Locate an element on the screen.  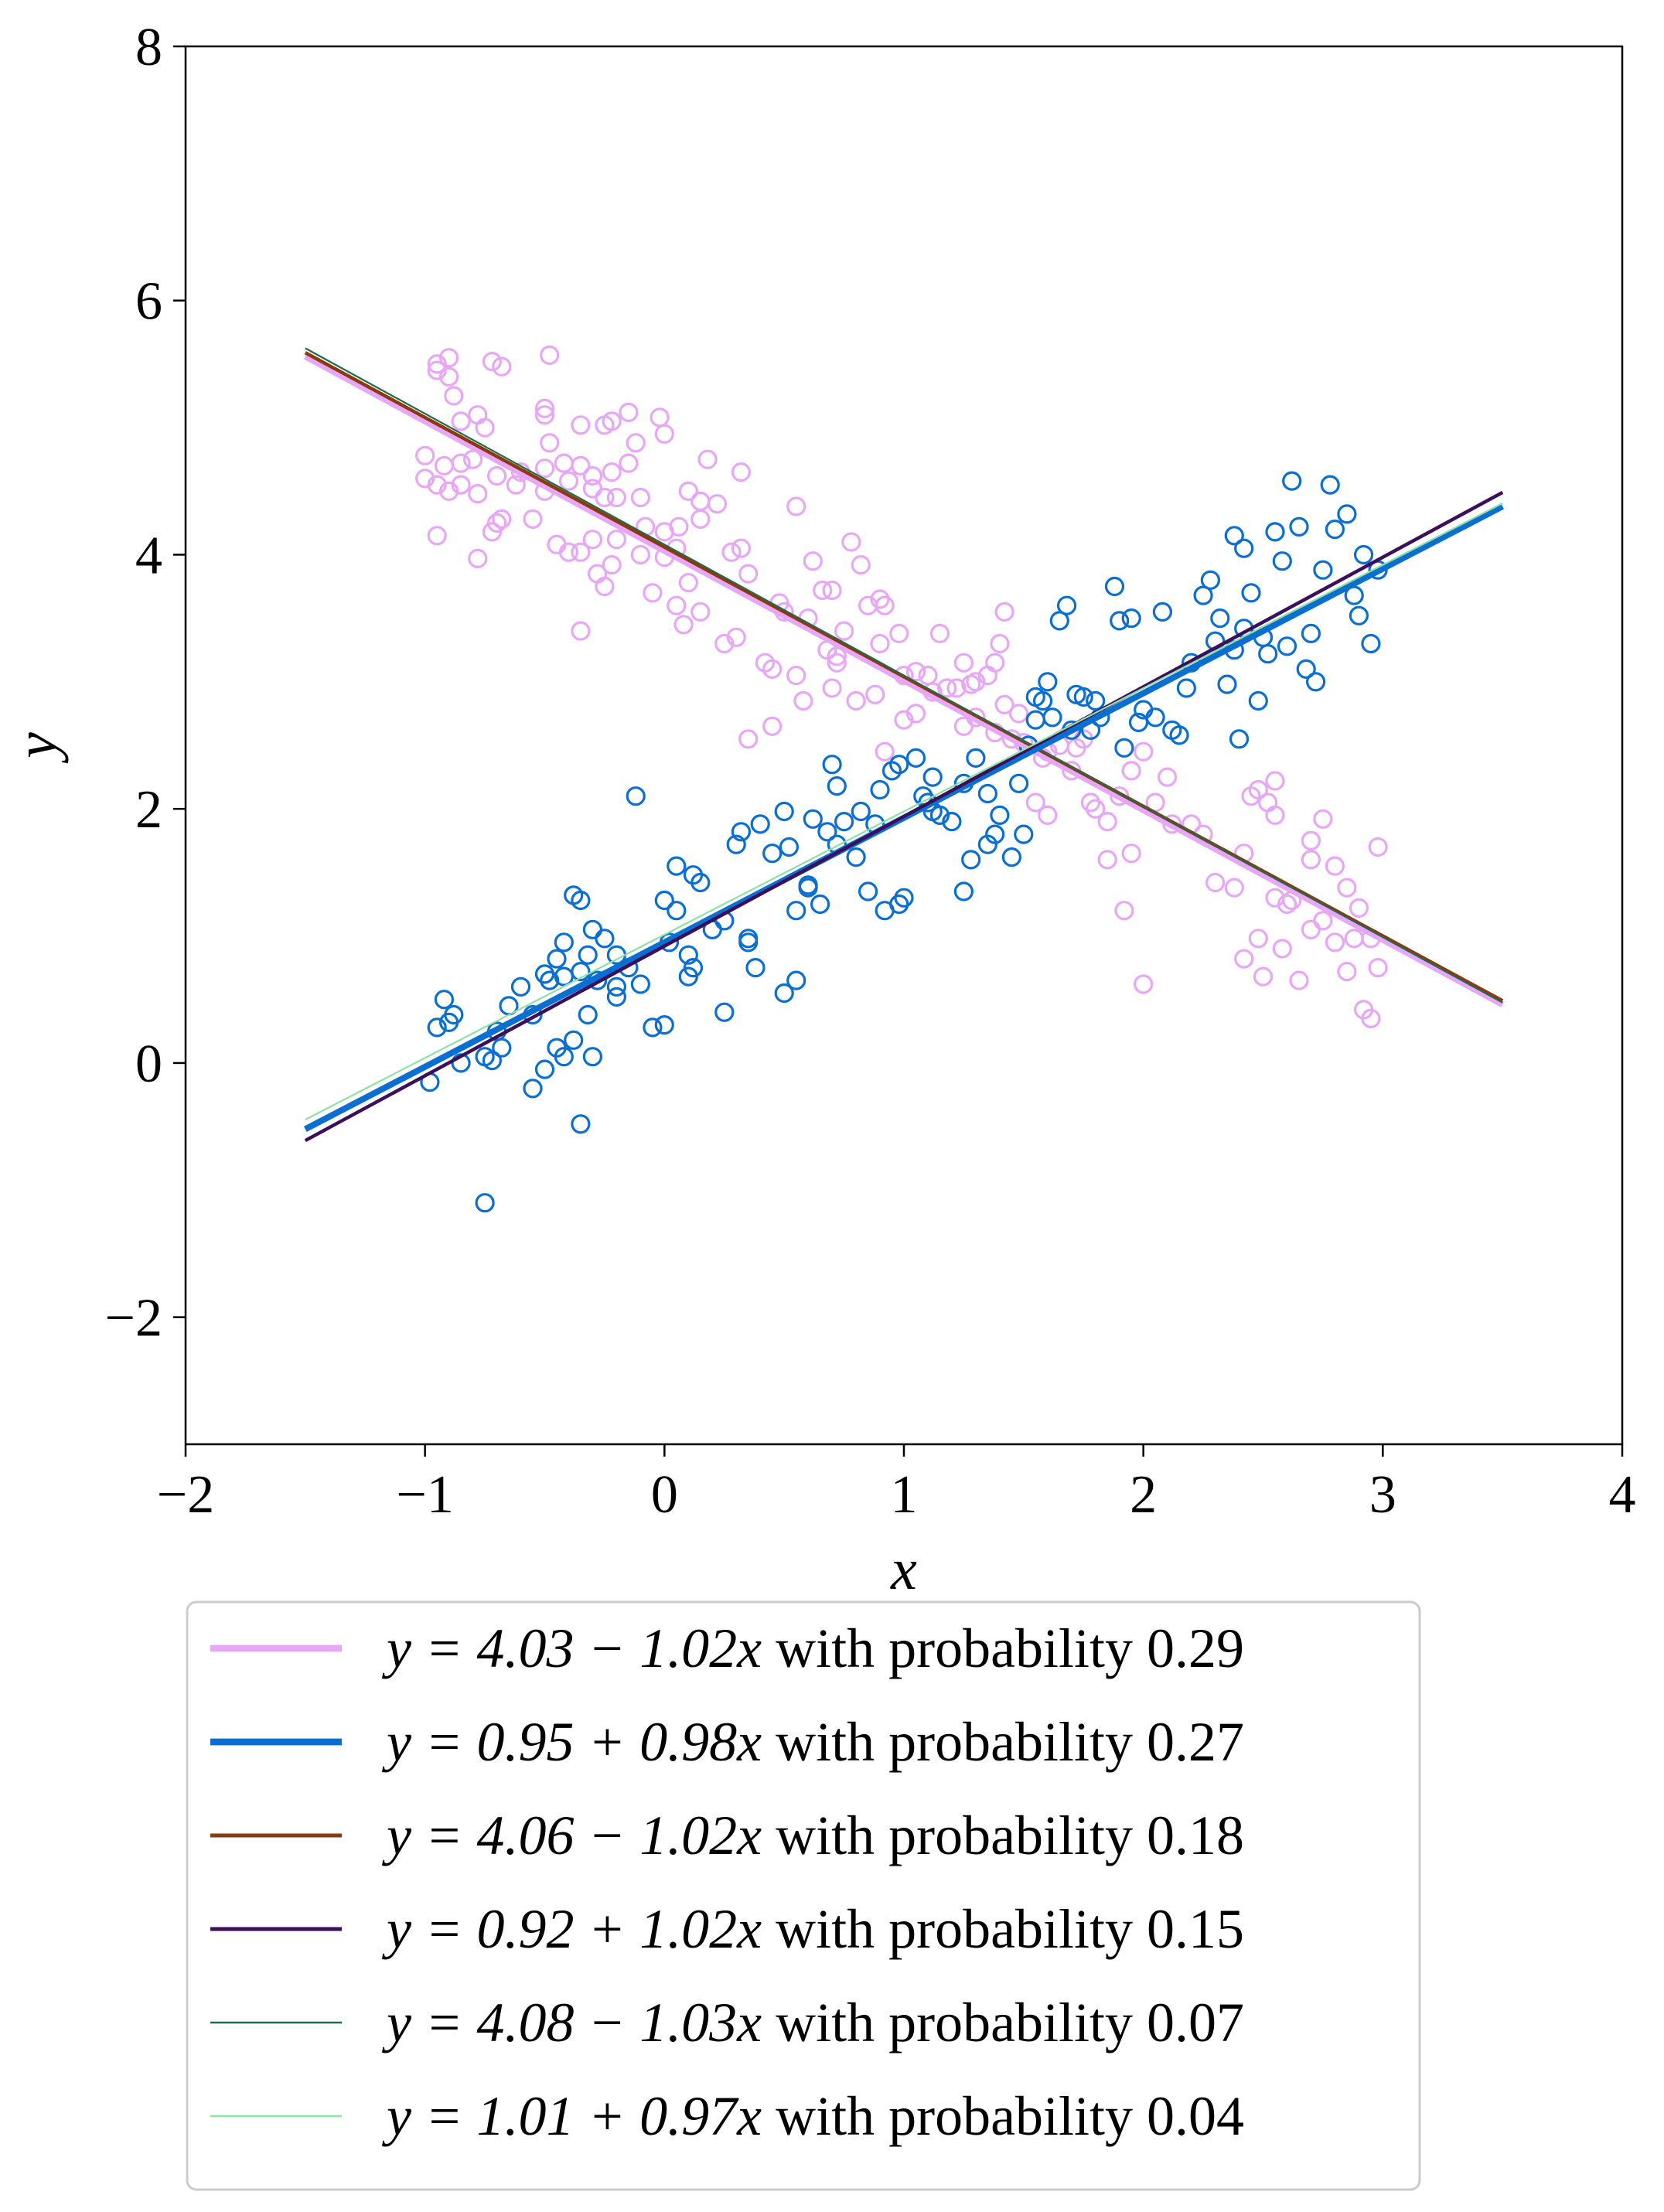
legend-equation: y = 4.06 − 1.02x is located at coordinates (572, 1836).